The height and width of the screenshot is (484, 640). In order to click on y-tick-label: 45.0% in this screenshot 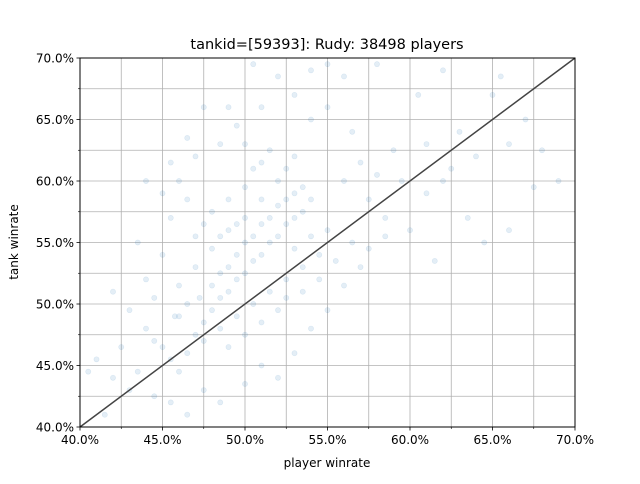, I will do `click(55, 366)`.